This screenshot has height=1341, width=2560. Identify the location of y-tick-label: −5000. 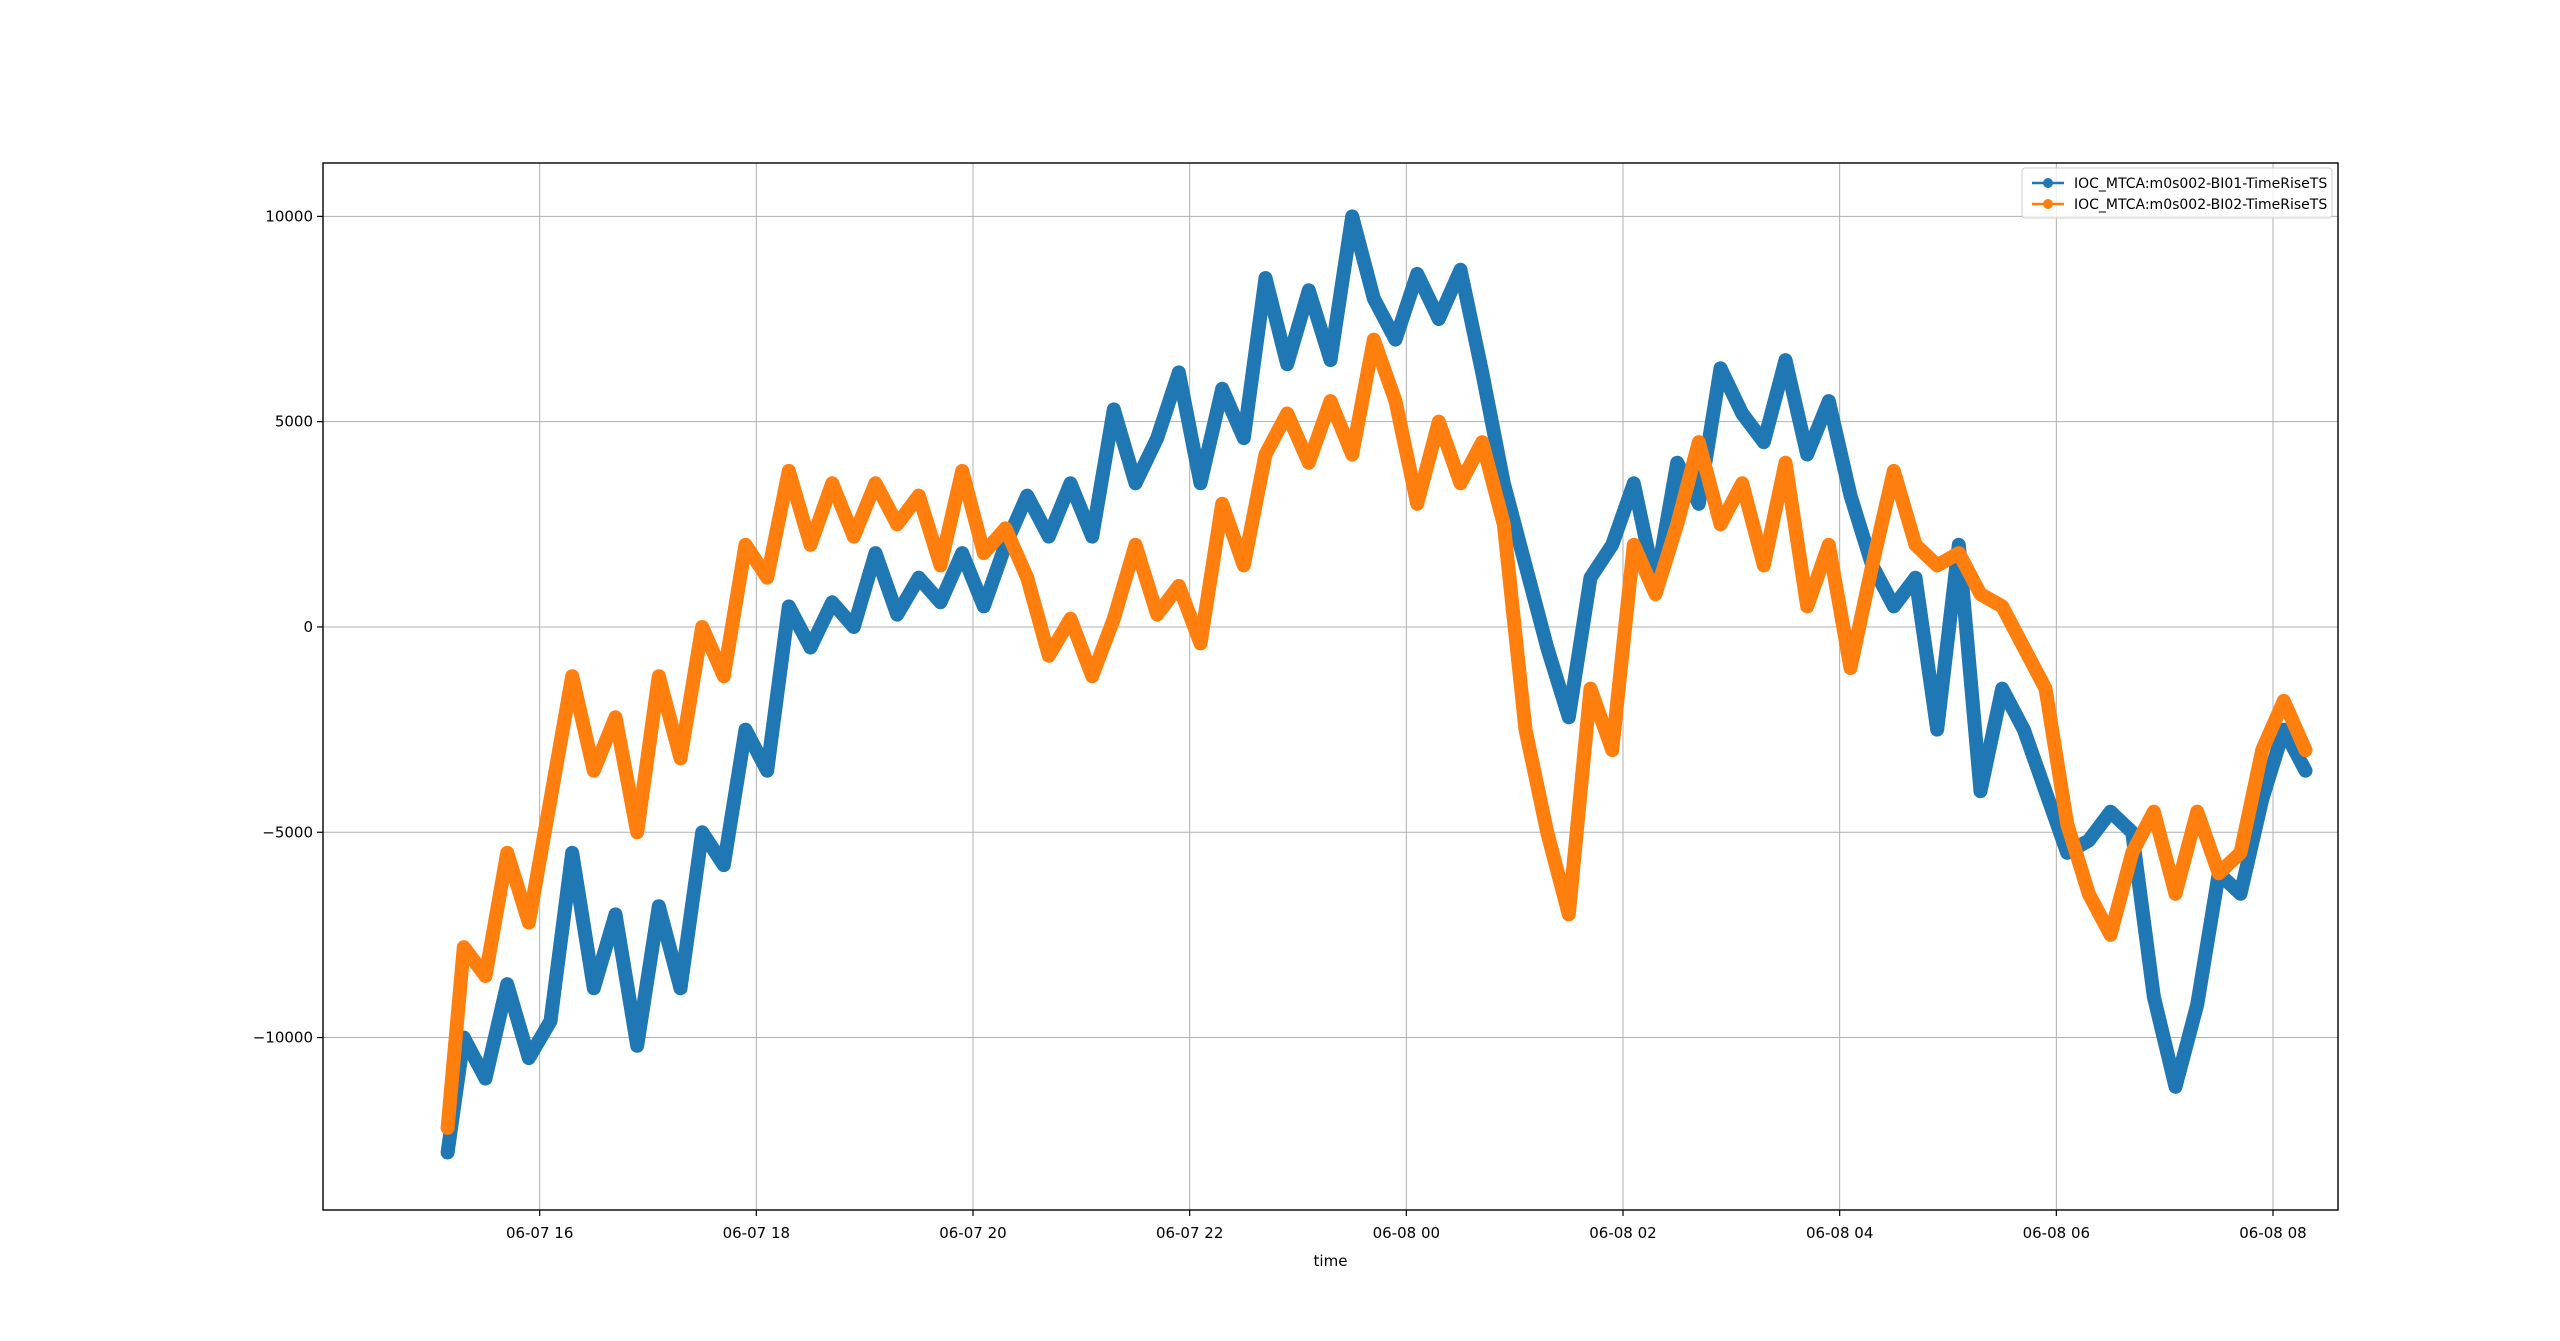
(287, 832).